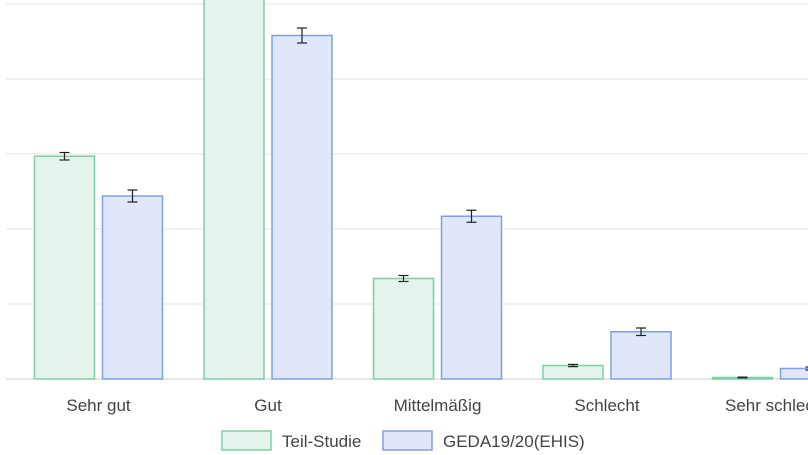 The width and height of the screenshot is (808, 455). I want to click on legend-label-2: GEDA19/20(EHIS), so click(514, 441).